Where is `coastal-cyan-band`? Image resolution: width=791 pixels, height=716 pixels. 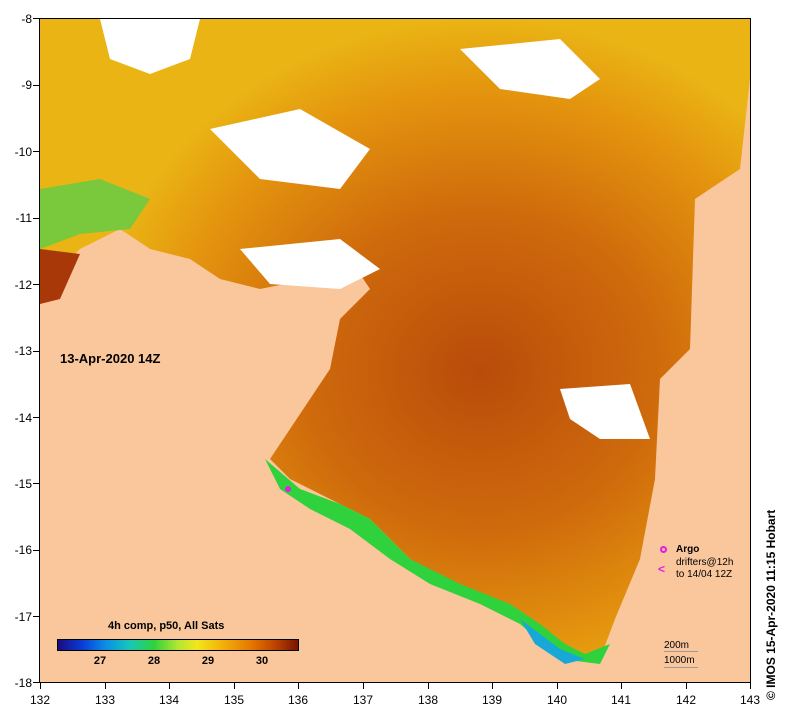 coastal-cyan-band is located at coordinates (552, 641).